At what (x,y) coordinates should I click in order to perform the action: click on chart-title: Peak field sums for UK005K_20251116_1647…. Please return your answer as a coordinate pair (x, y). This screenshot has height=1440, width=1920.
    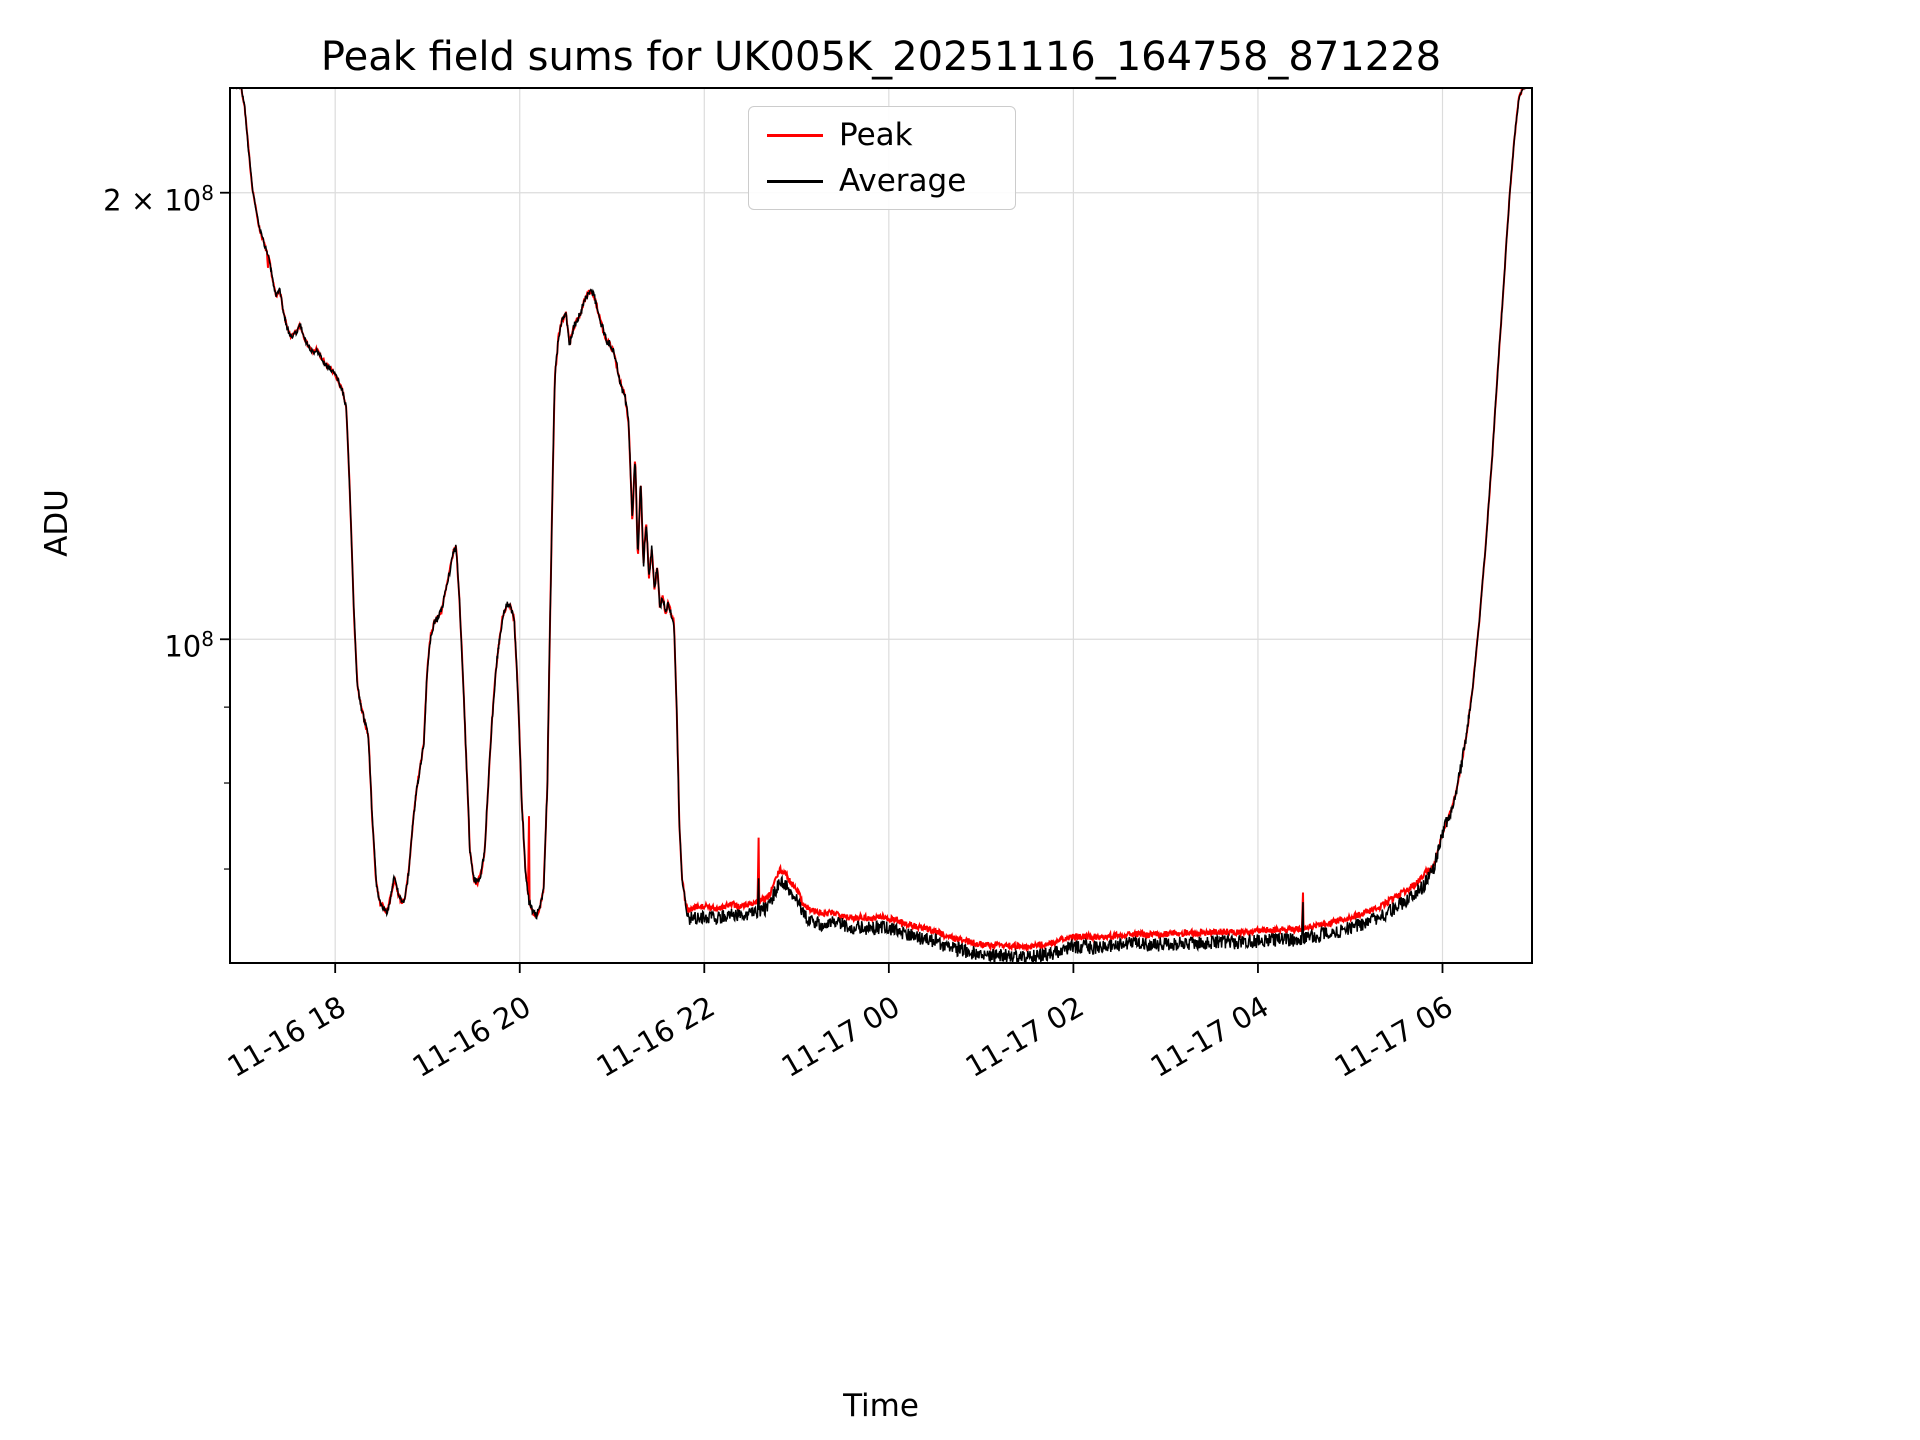
    Looking at the image, I should click on (881, 57).